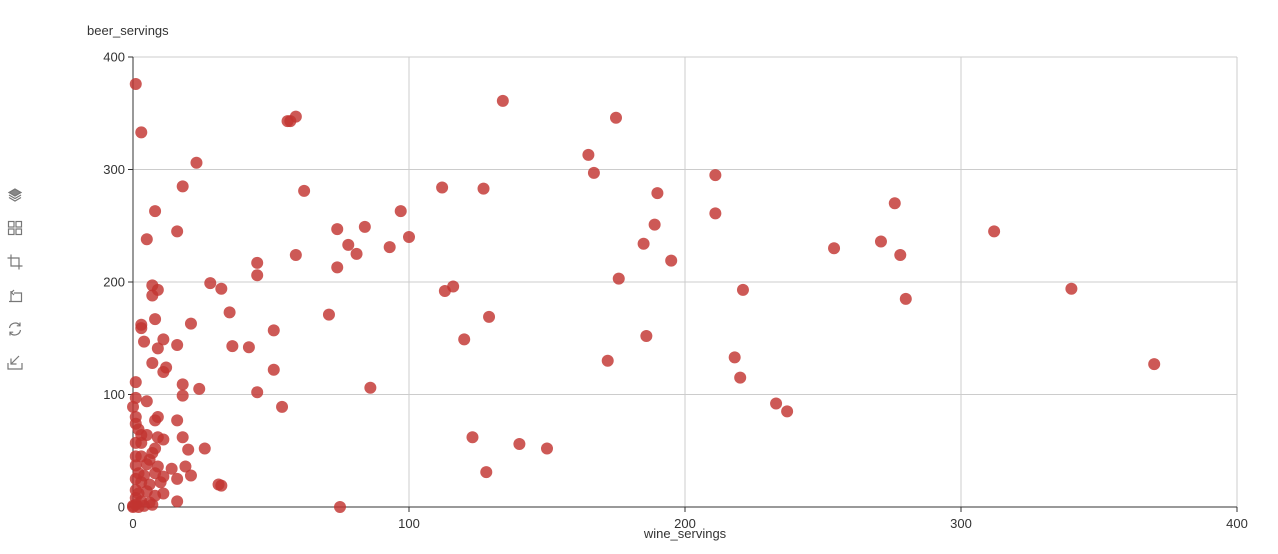 The width and height of the screenshot is (1278, 554). Describe the element at coordinates (15, 231) in the screenshot. I see `tiled-tool-button` at that location.